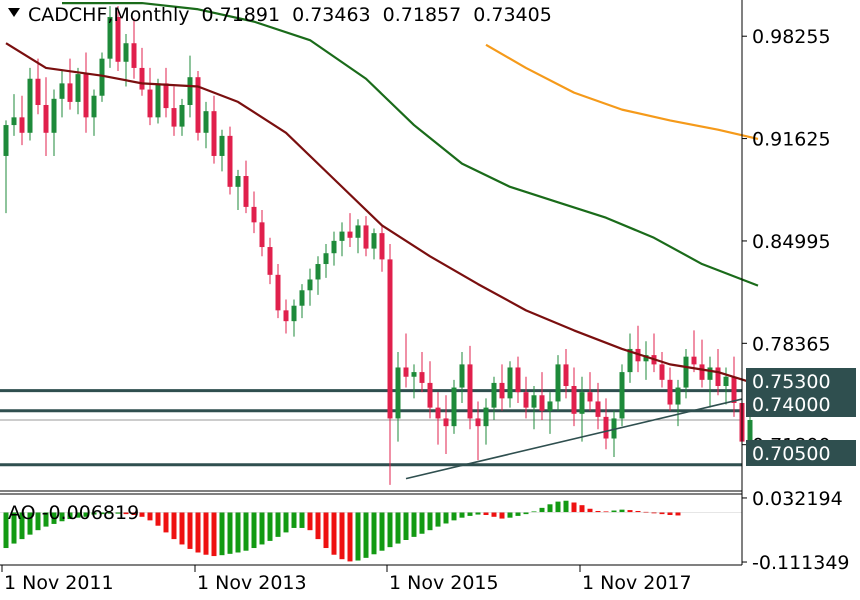  What do you see at coordinates (90, 513) in the screenshot?
I see `ao-value: -0.006819` at bounding box center [90, 513].